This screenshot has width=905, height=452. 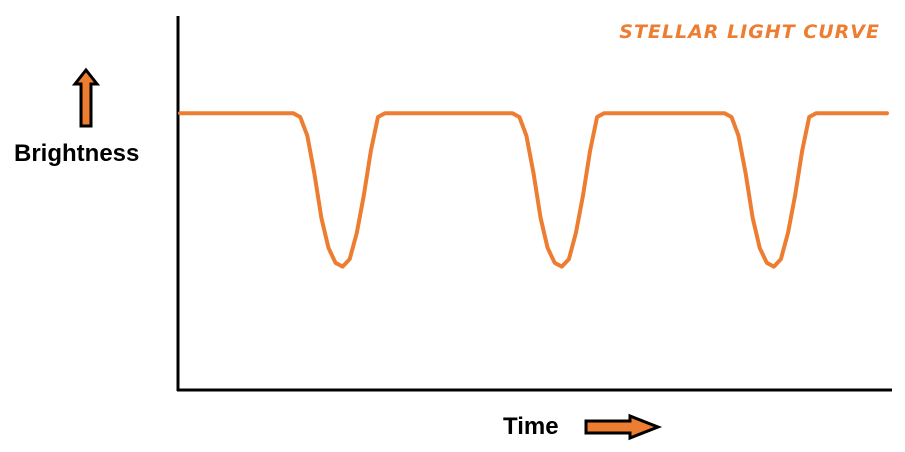 What do you see at coordinates (531, 426) in the screenshot?
I see `x-axis-label: Time` at bounding box center [531, 426].